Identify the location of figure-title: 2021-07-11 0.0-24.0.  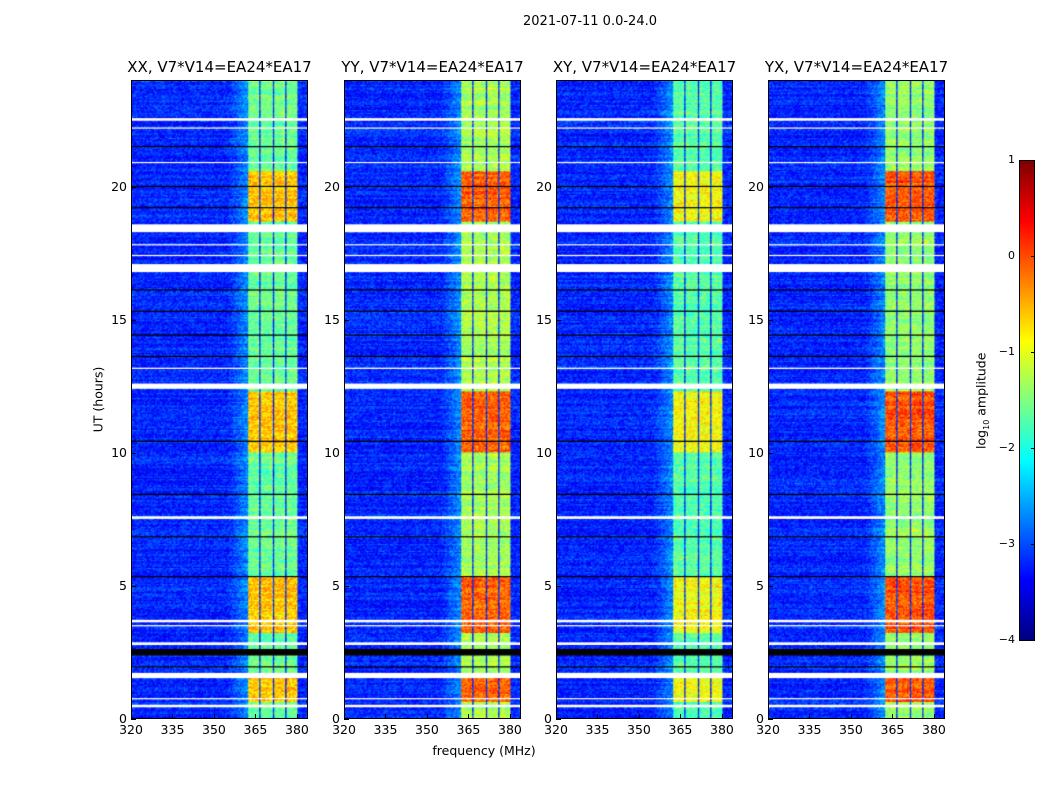
(590, 21).